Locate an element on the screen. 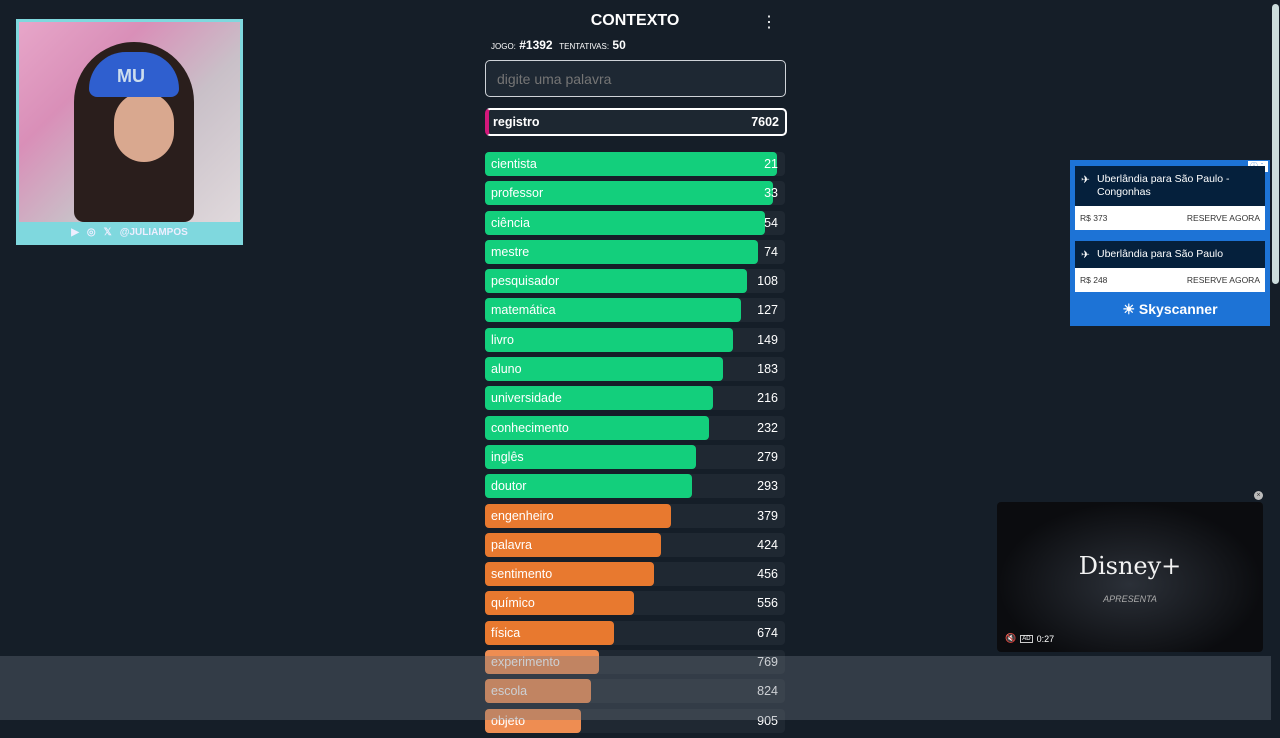 The width and height of the screenshot is (1280, 738). video-ad: Disney+ APRESENTA 🔇 AD 0:27 is located at coordinates (1130, 577).